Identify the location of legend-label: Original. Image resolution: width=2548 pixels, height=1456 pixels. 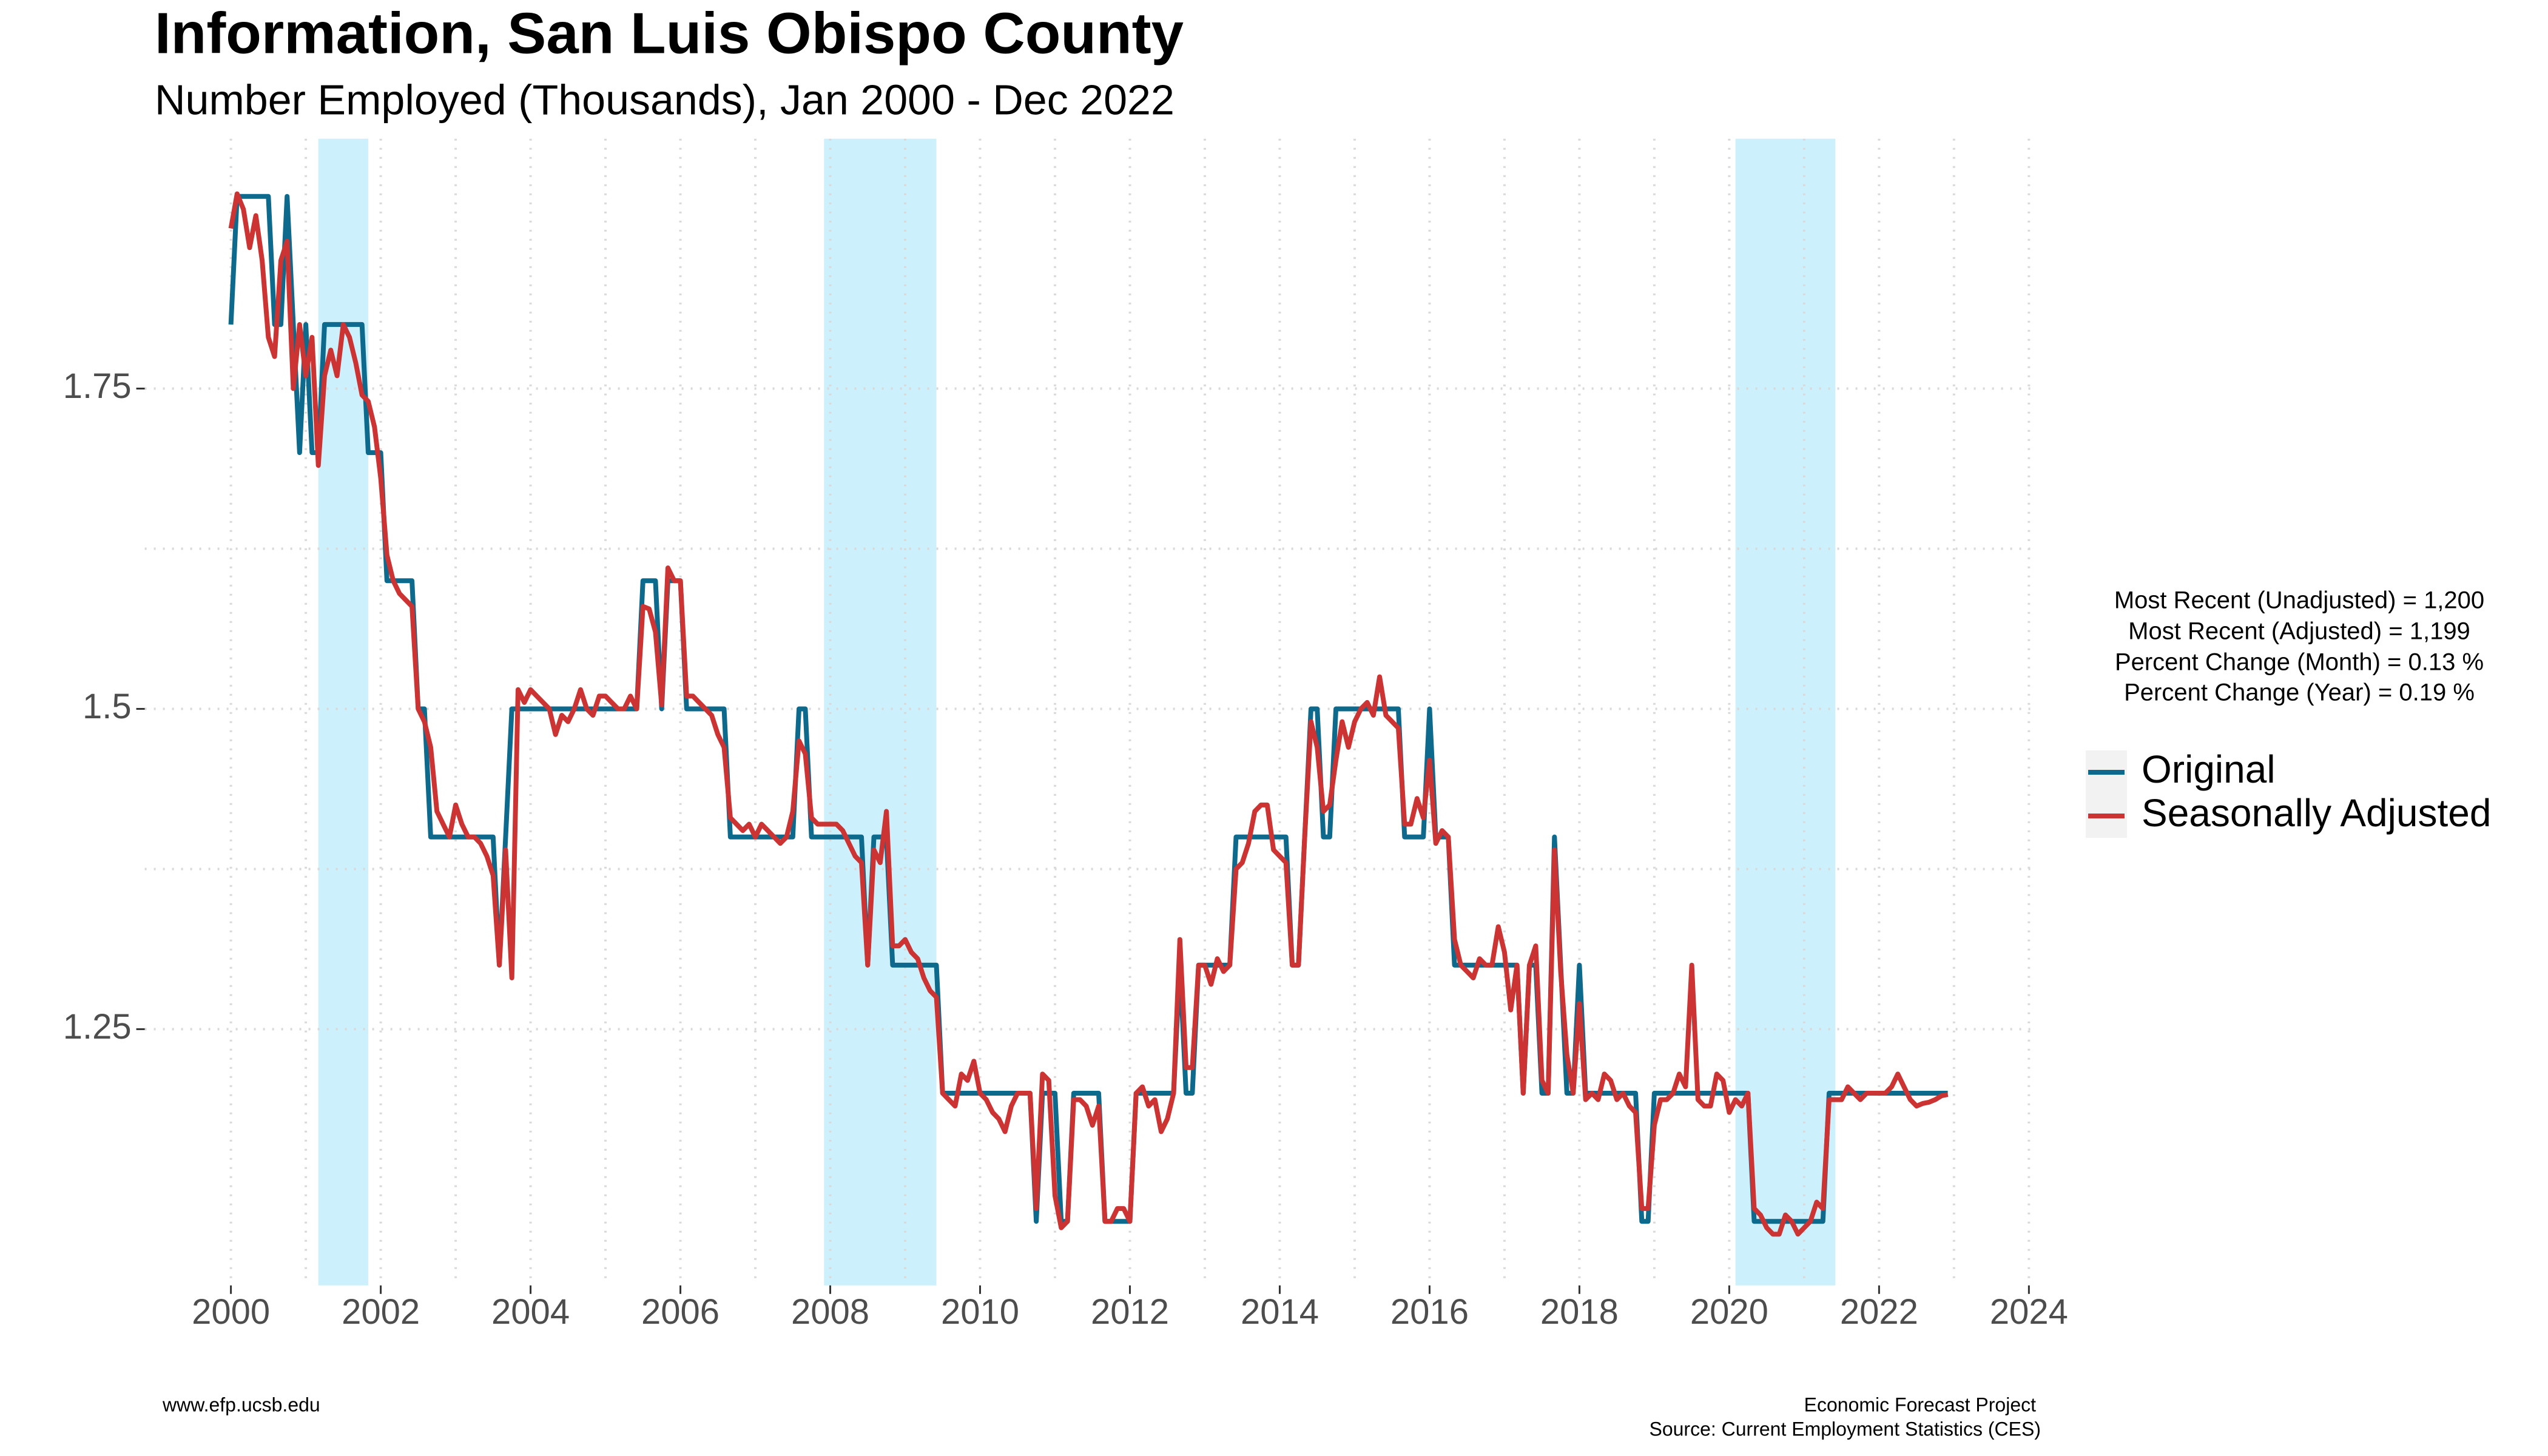
(2209, 769).